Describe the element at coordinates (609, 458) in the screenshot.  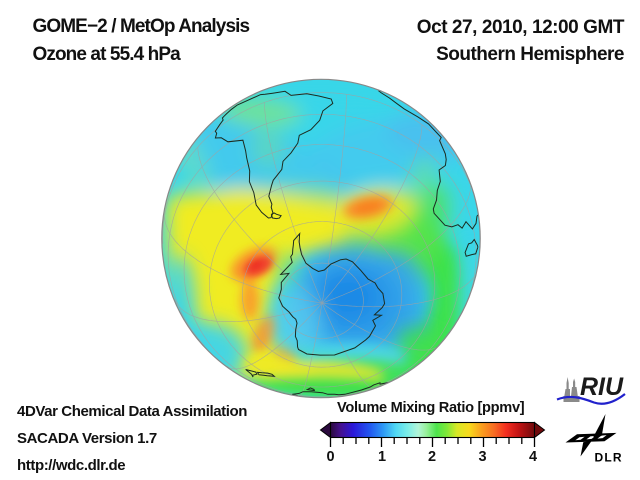
I see `svg-text: DLR` at that location.